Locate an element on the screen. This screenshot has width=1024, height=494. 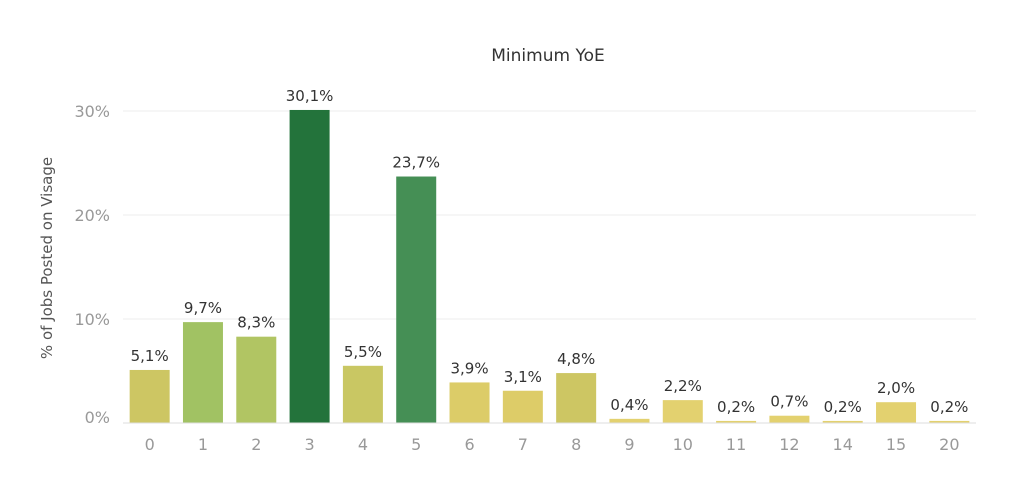
x-tick-label: 20 is located at coordinates (949, 444).